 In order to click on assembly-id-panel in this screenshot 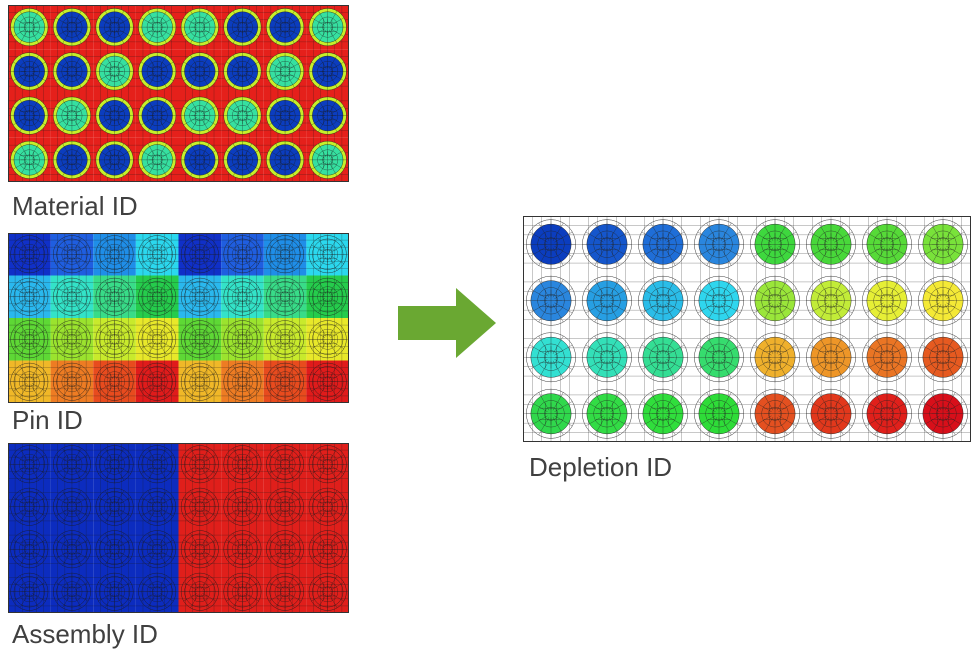, I will do `click(178, 528)`.